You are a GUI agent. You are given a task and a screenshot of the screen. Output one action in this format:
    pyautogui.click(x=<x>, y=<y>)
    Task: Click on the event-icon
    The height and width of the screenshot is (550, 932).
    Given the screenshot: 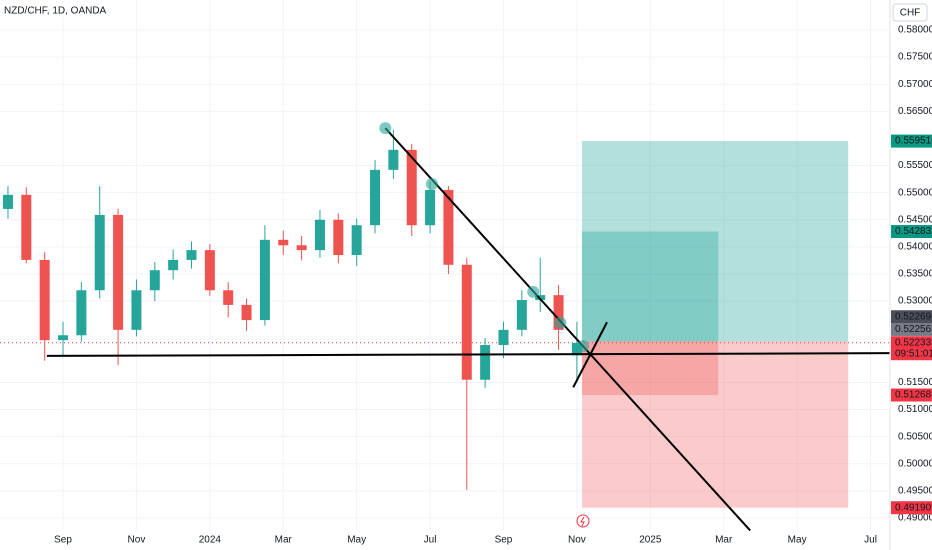 What is the action you would take?
    pyautogui.click(x=583, y=521)
    